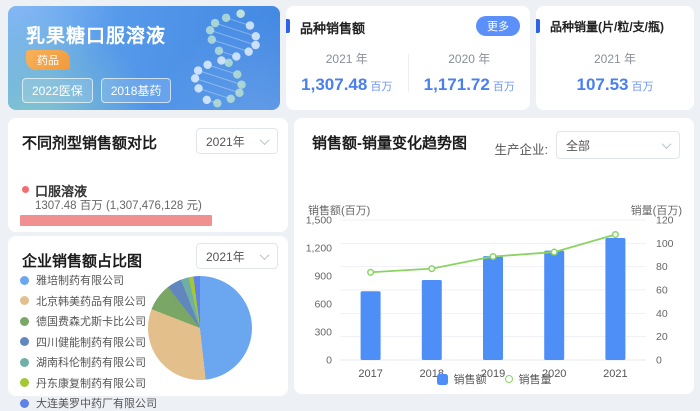 This screenshot has width=700, height=411. What do you see at coordinates (333, 28) in the screenshot?
I see `variety-sales-title: 品种销售额` at bounding box center [333, 28].